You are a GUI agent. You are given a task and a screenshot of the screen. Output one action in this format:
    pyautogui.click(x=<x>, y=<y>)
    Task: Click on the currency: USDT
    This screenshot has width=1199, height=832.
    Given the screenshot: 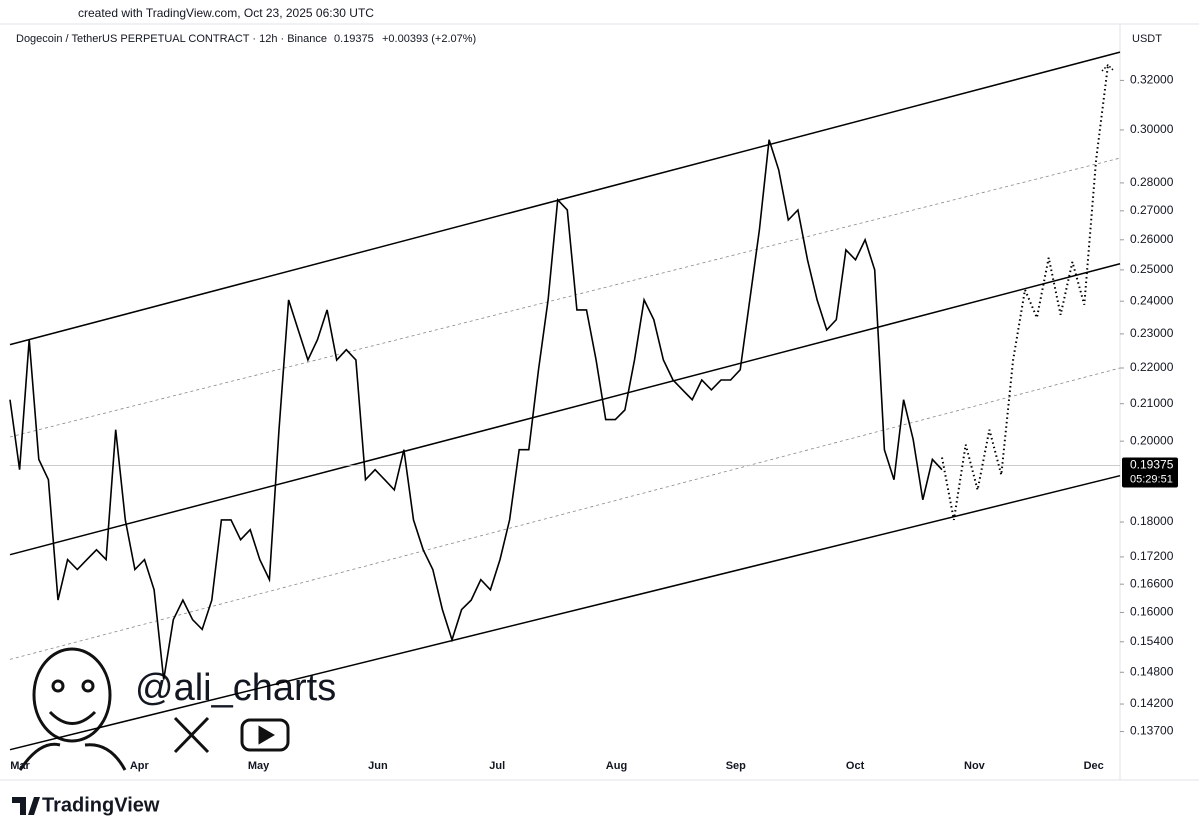 What is the action you would take?
    pyautogui.click(x=1147, y=39)
    